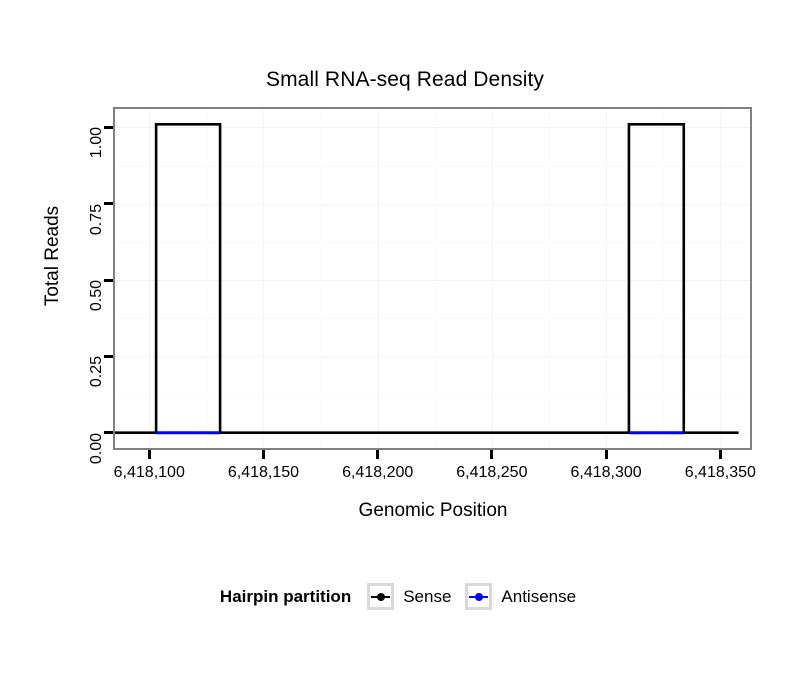  I want to click on x-tick-label: 6,418,250, so click(492, 472).